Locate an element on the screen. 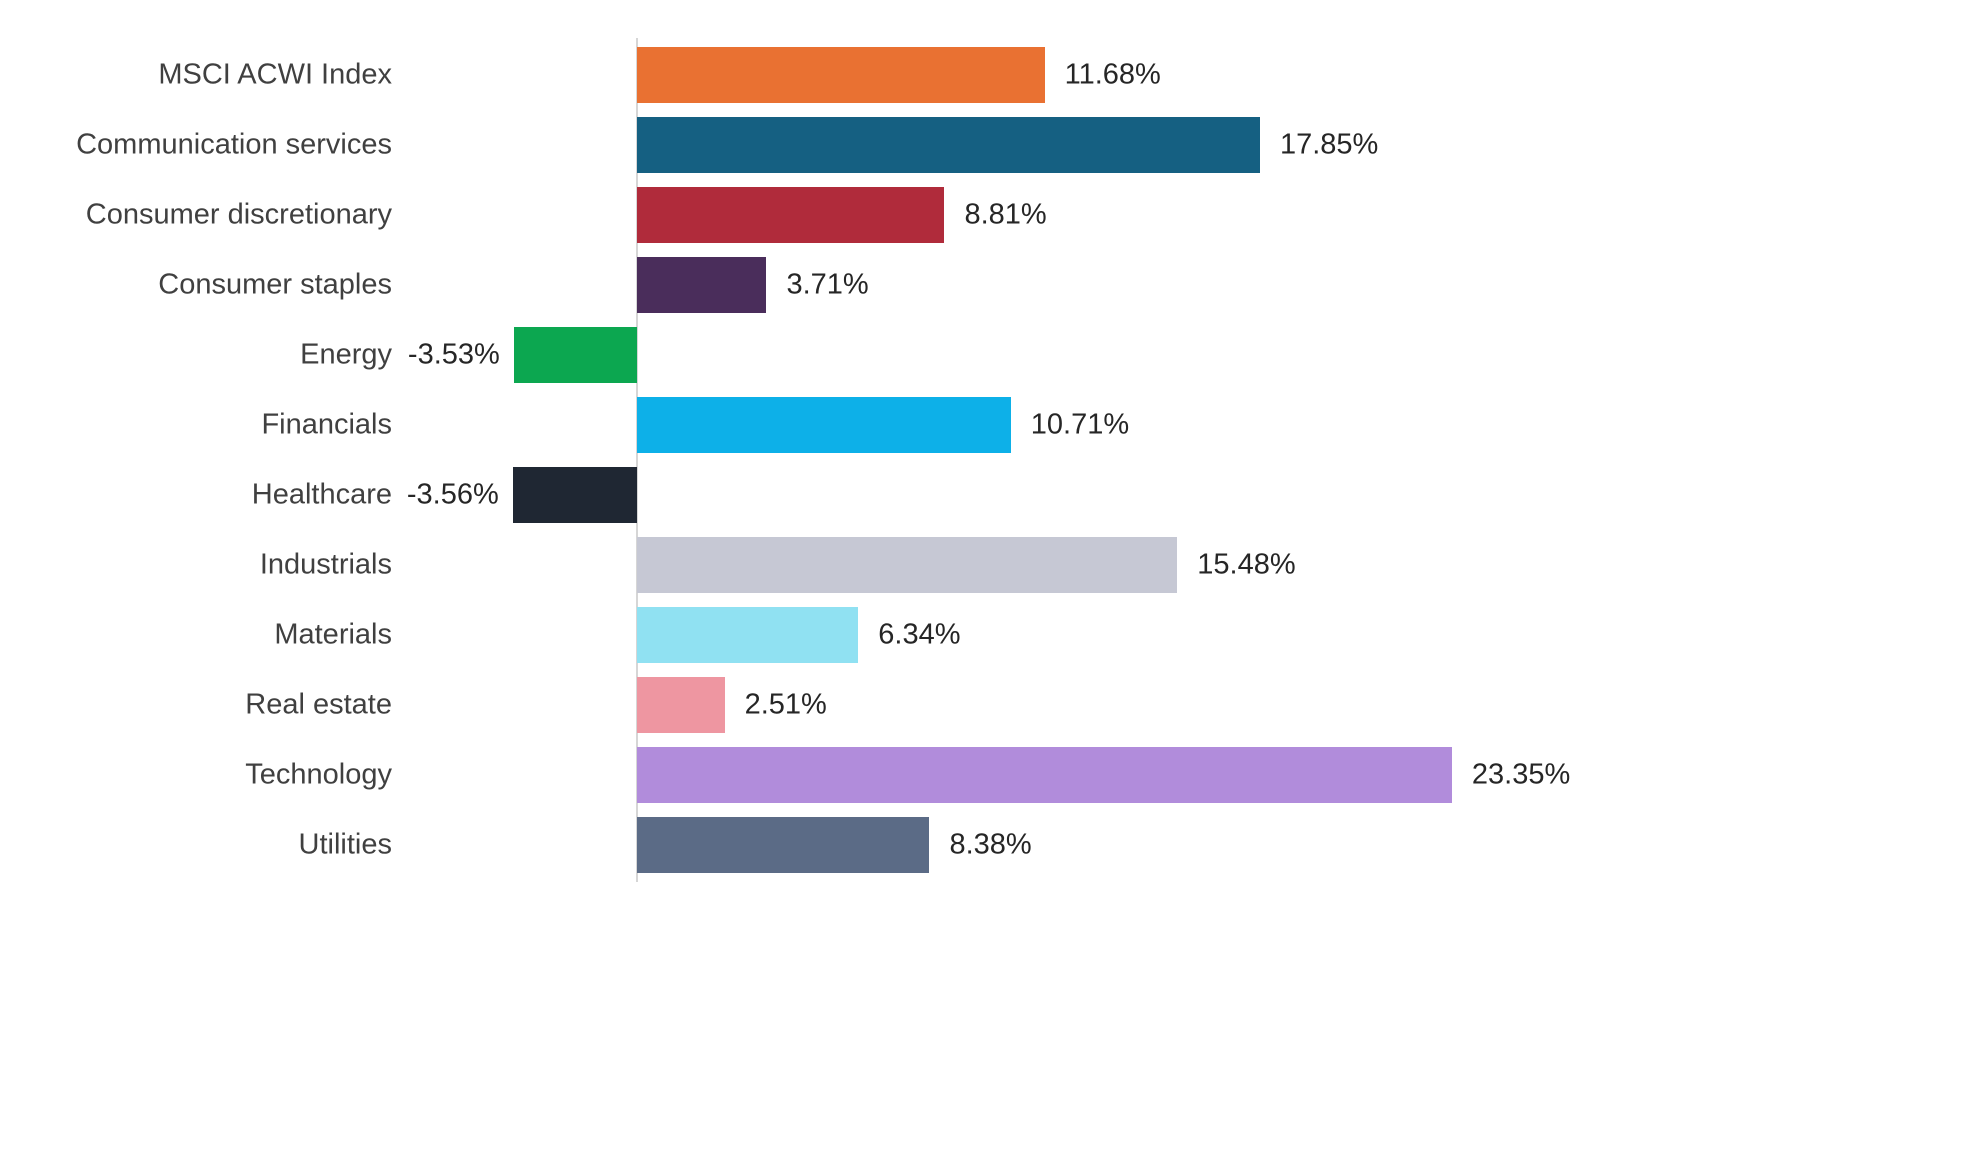  category-label: Healthcare is located at coordinates (321, 494).